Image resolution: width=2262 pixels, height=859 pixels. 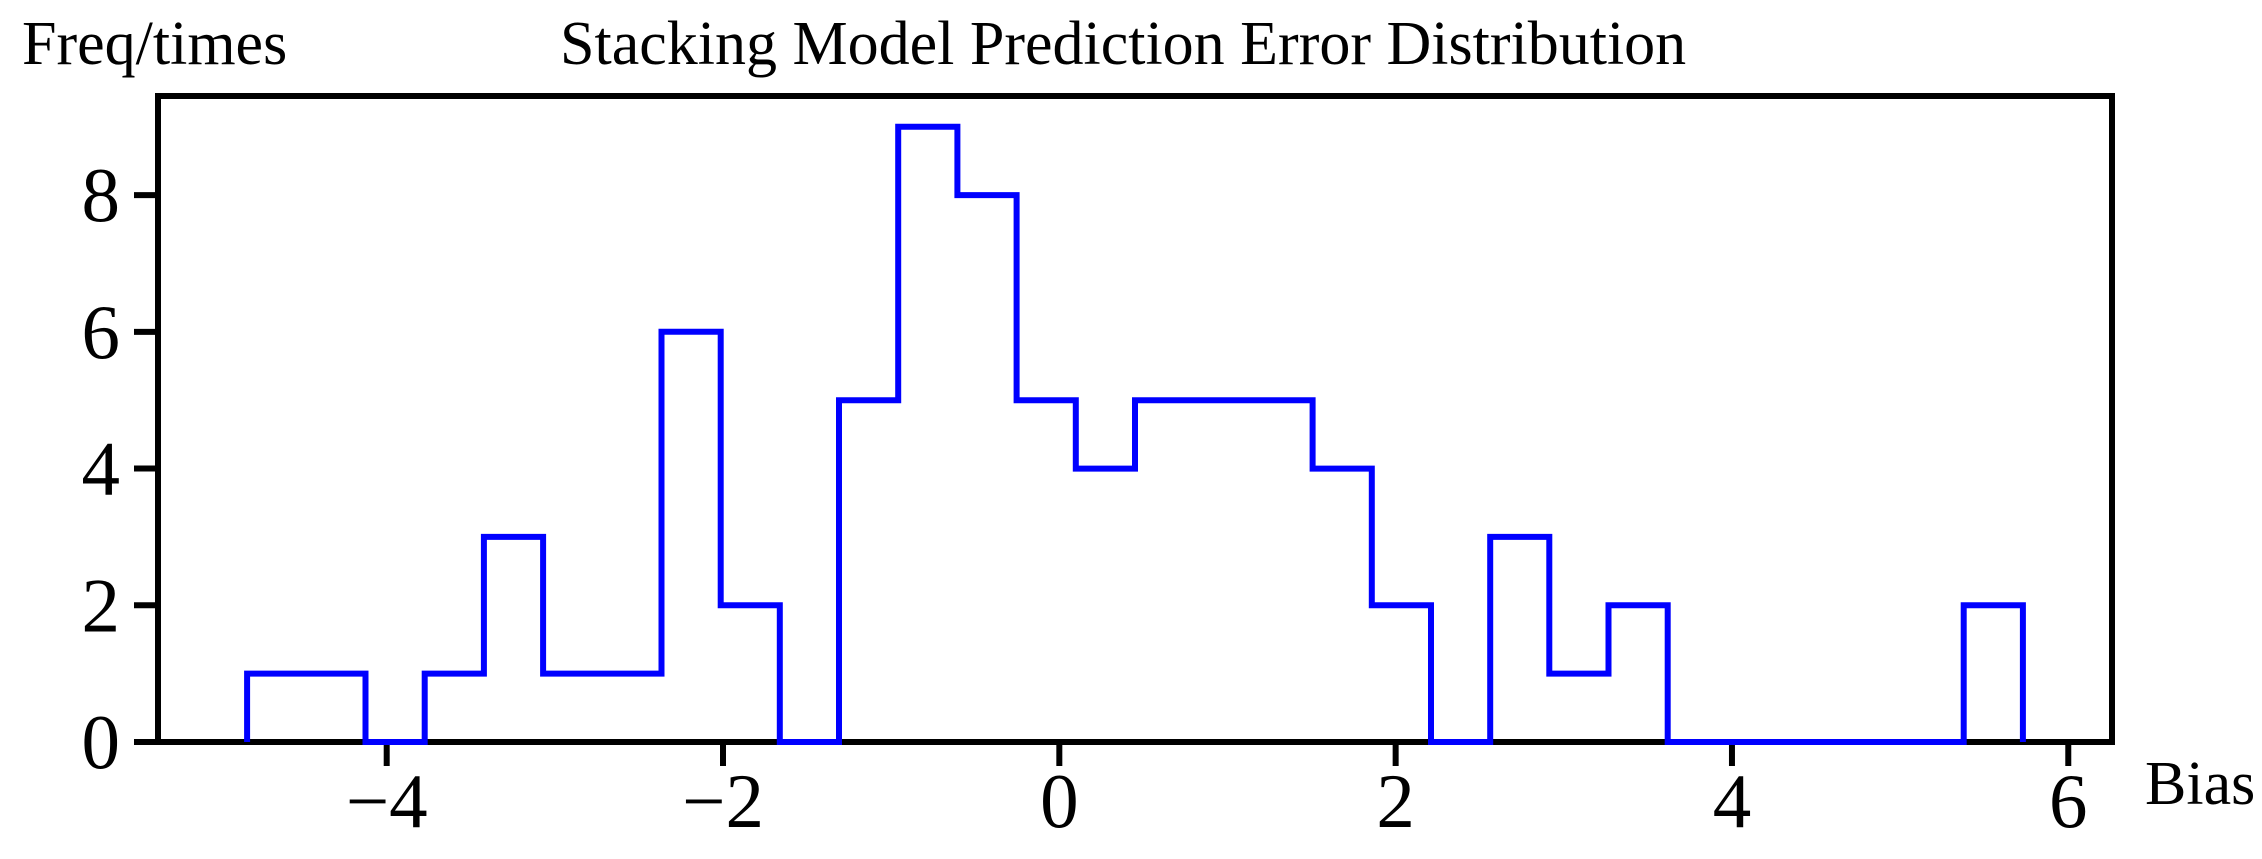 What do you see at coordinates (101, 605) in the screenshot?
I see `y-tick-label: 2` at bounding box center [101, 605].